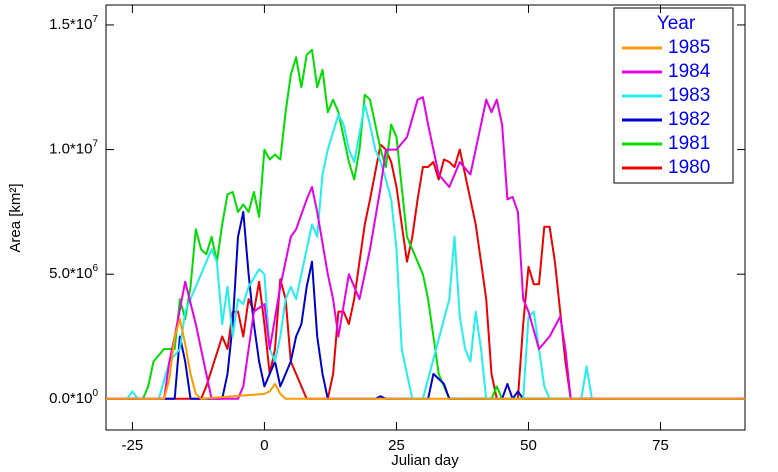  Describe the element at coordinates (15, 217) in the screenshot. I see `y-axis-label: Area [km²]` at that location.